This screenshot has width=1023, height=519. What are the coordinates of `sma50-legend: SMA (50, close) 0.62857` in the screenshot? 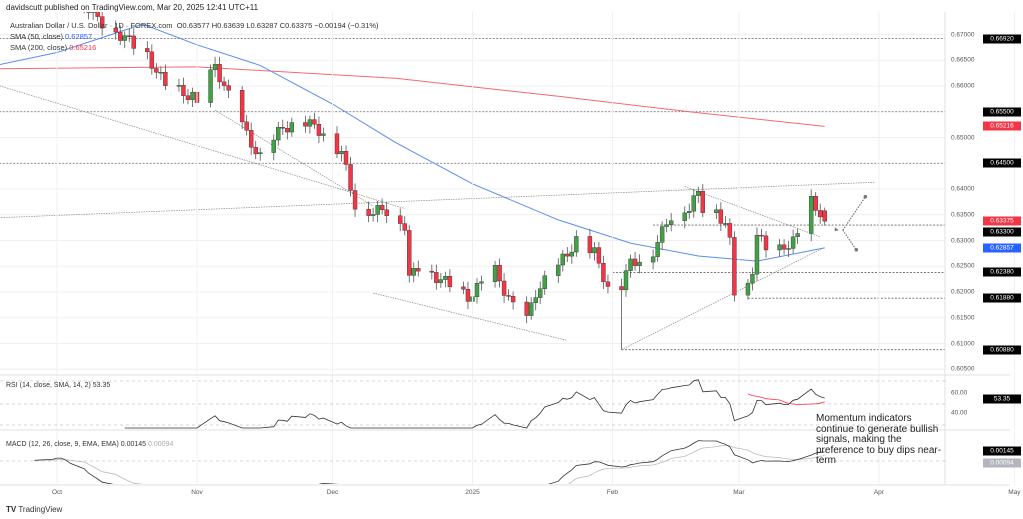 It's located at (194, 36).